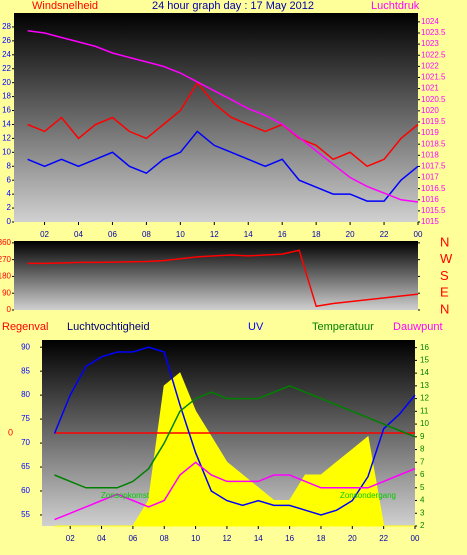 This screenshot has height=555, width=467. What do you see at coordinates (368, 495) in the screenshot?
I see `annotation: Zonsondergang` at bounding box center [368, 495].